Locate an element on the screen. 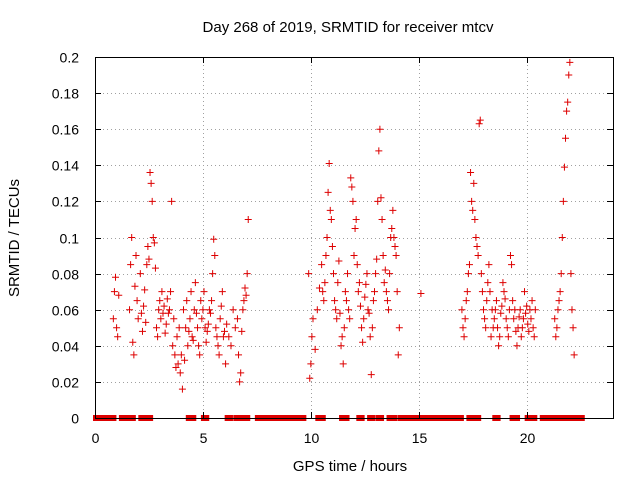 This screenshot has width=640, height=480. x-axis-label: GPS time / hours is located at coordinates (350, 466).